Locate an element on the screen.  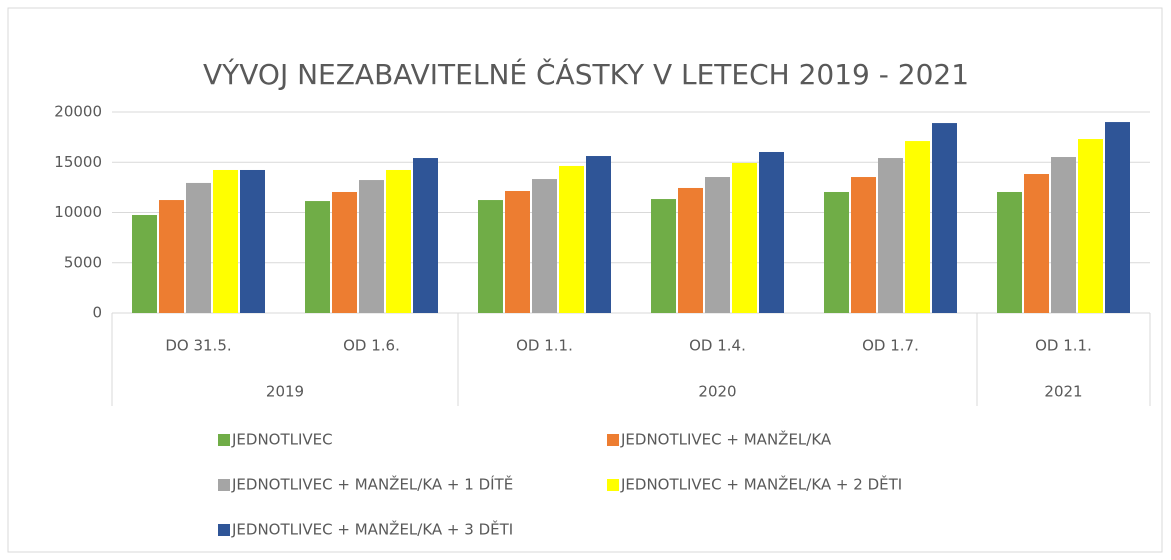
legend-label: JEDNOTLIVEC + MANŽEL/KA + 1 DÍTĚ is located at coordinates (372, 484).